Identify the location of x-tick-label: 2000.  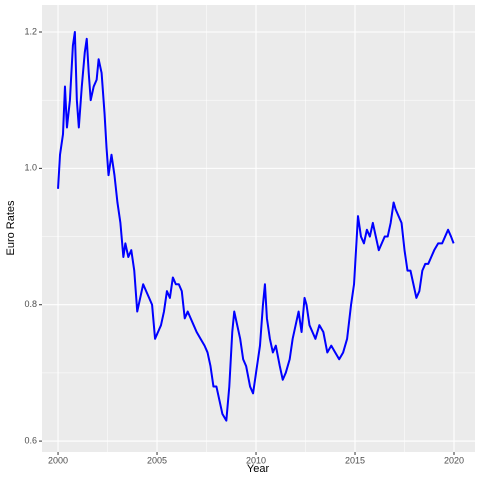
(58, 460).